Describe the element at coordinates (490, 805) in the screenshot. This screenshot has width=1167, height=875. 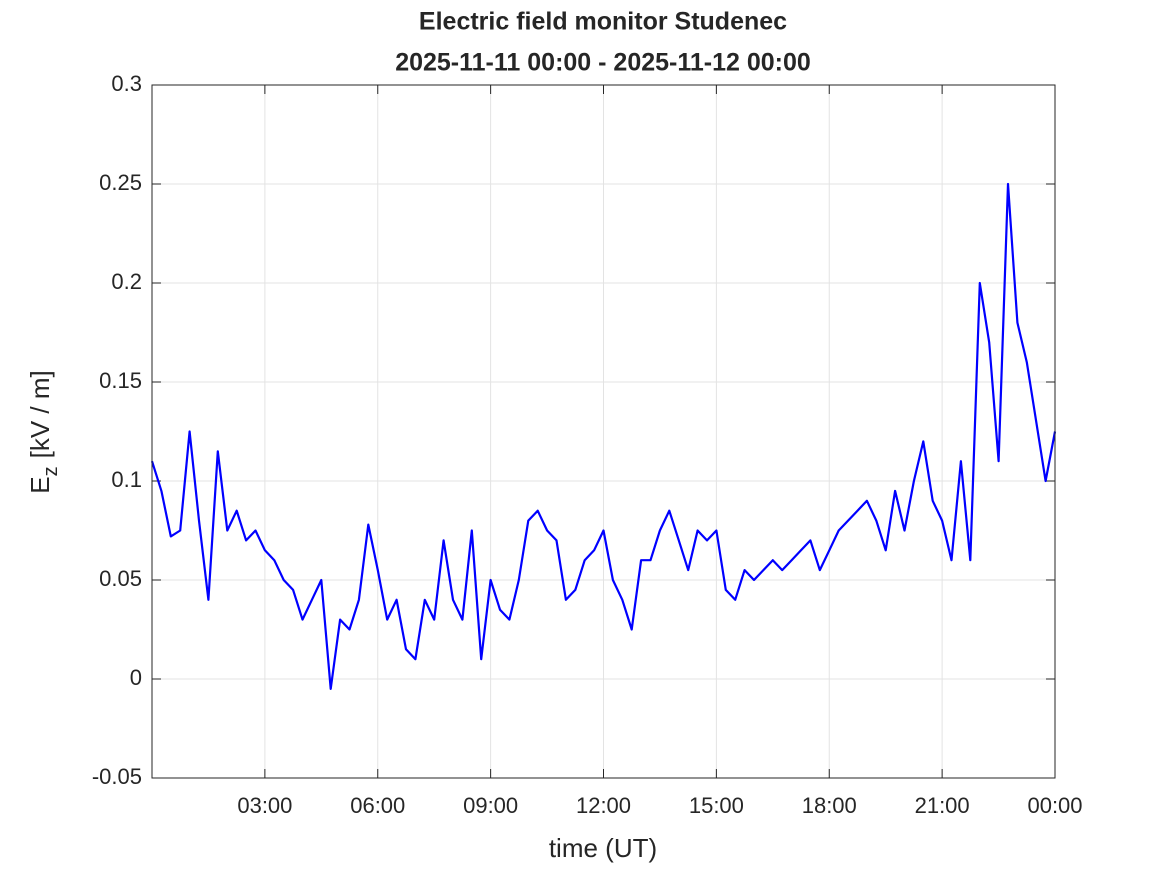
I see `x-tick-label: 09:00` at that location.